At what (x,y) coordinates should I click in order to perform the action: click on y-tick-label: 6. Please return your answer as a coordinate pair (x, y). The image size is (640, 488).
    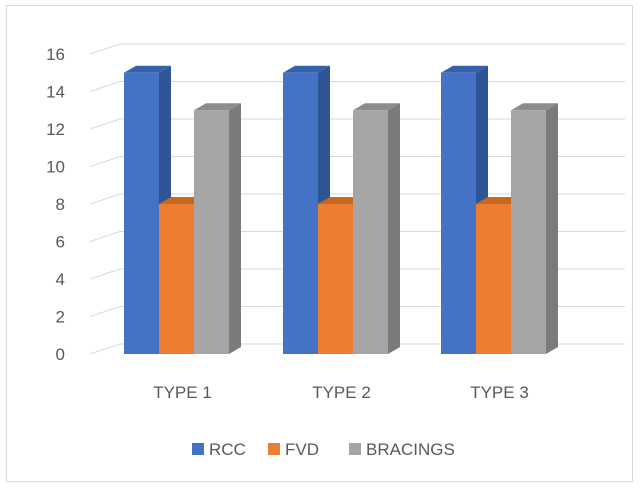
    Looking at the image, I should click on (60, 242).